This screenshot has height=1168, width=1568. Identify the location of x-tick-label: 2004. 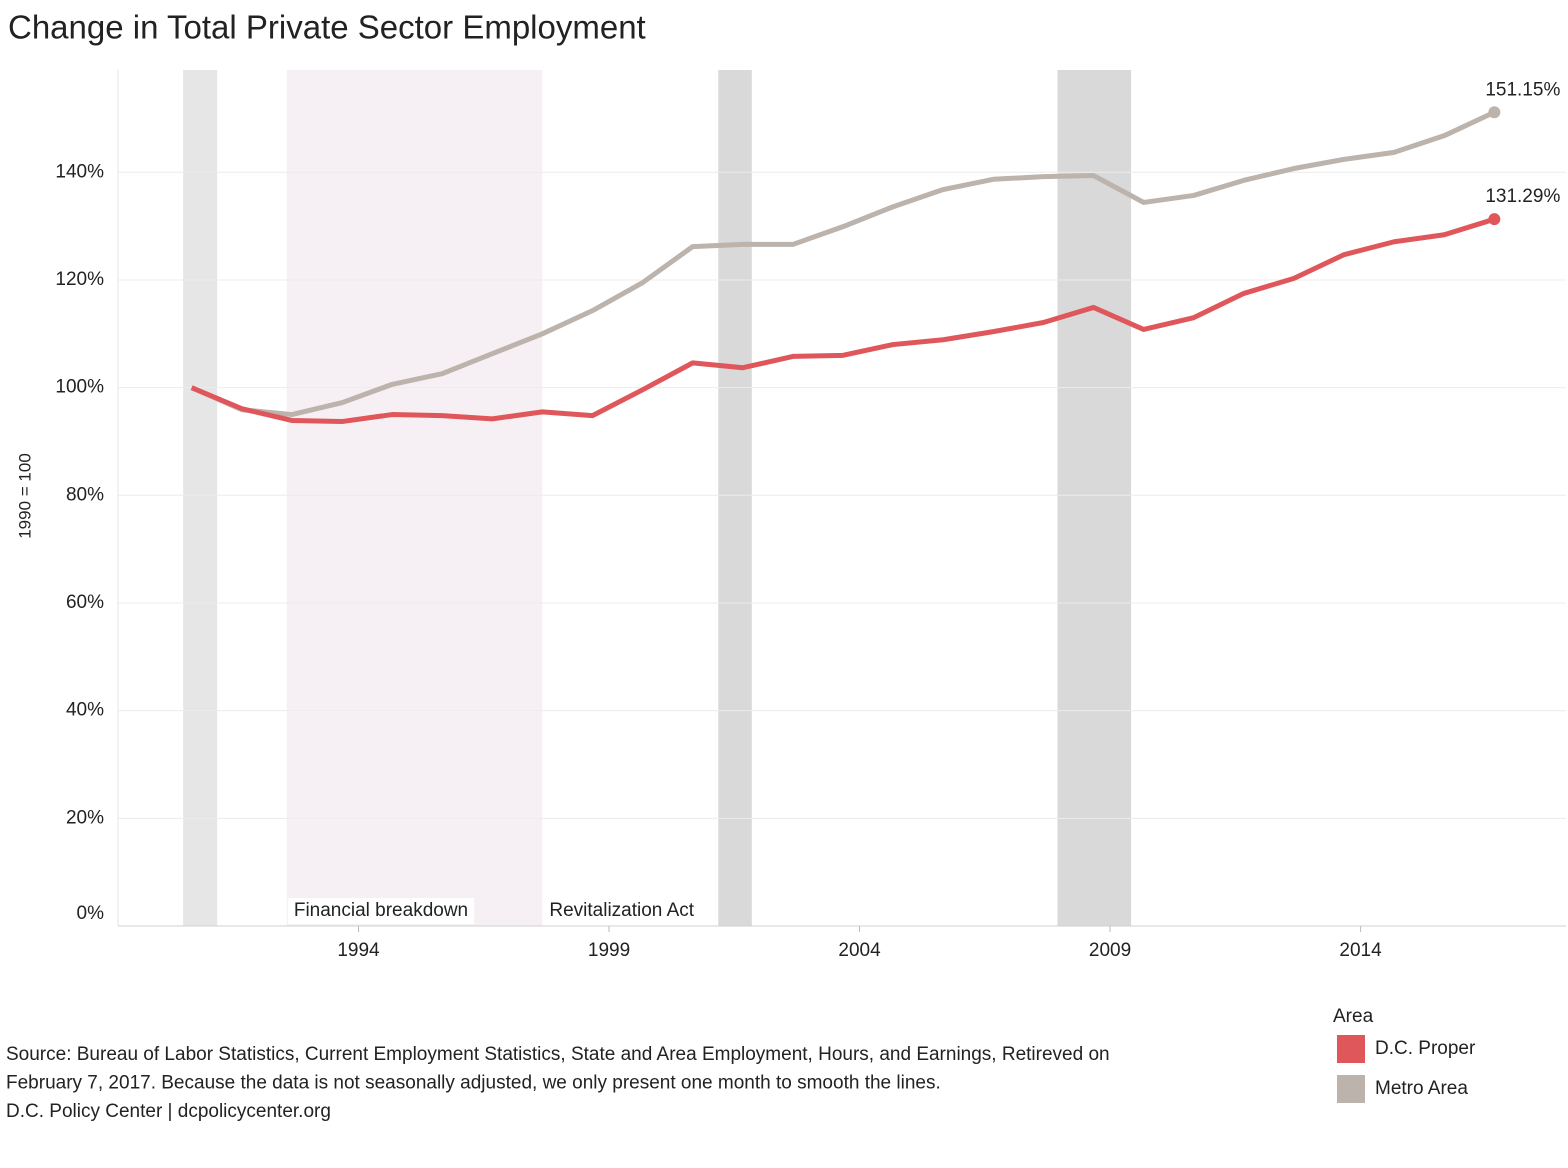
(859, 950).